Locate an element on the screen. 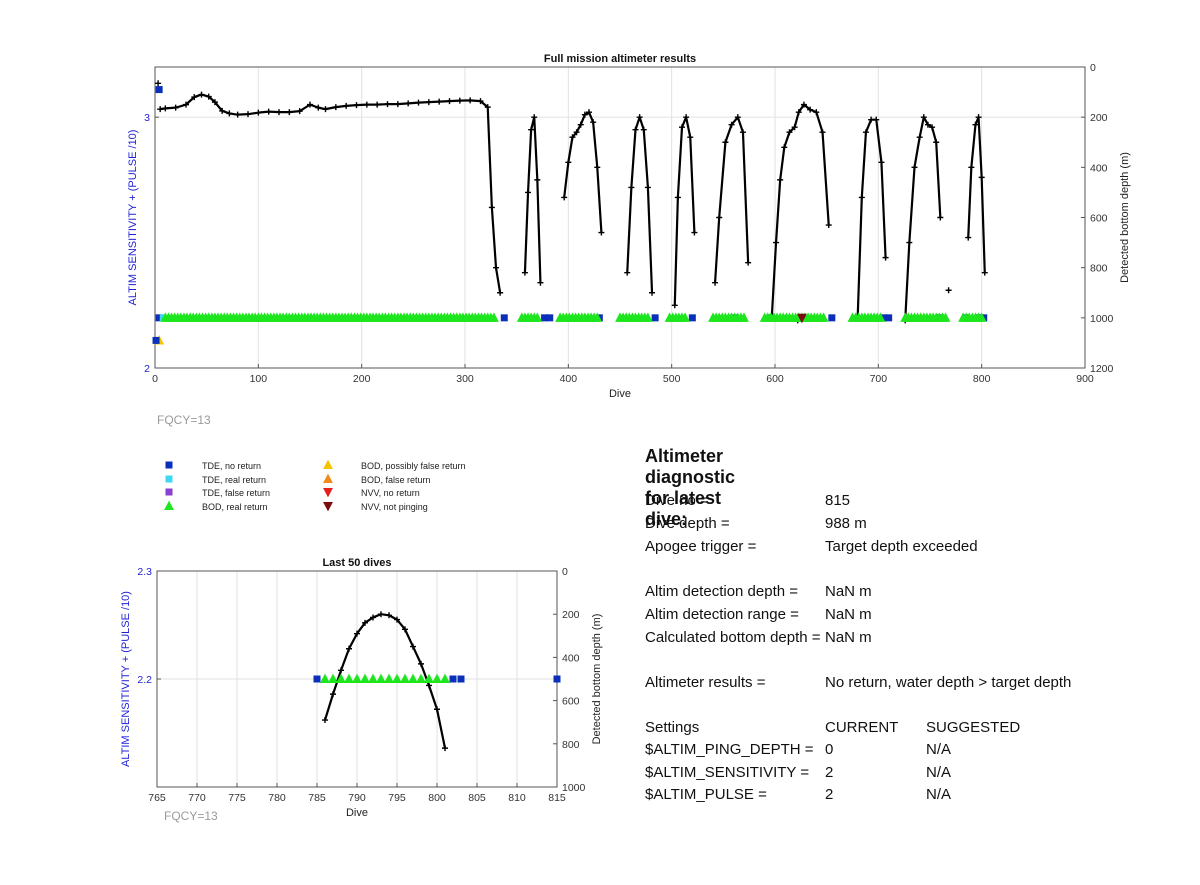 This screenshot has height=885, width=1200. x-tick-label: 900 is located at coordinates (1085, 379).